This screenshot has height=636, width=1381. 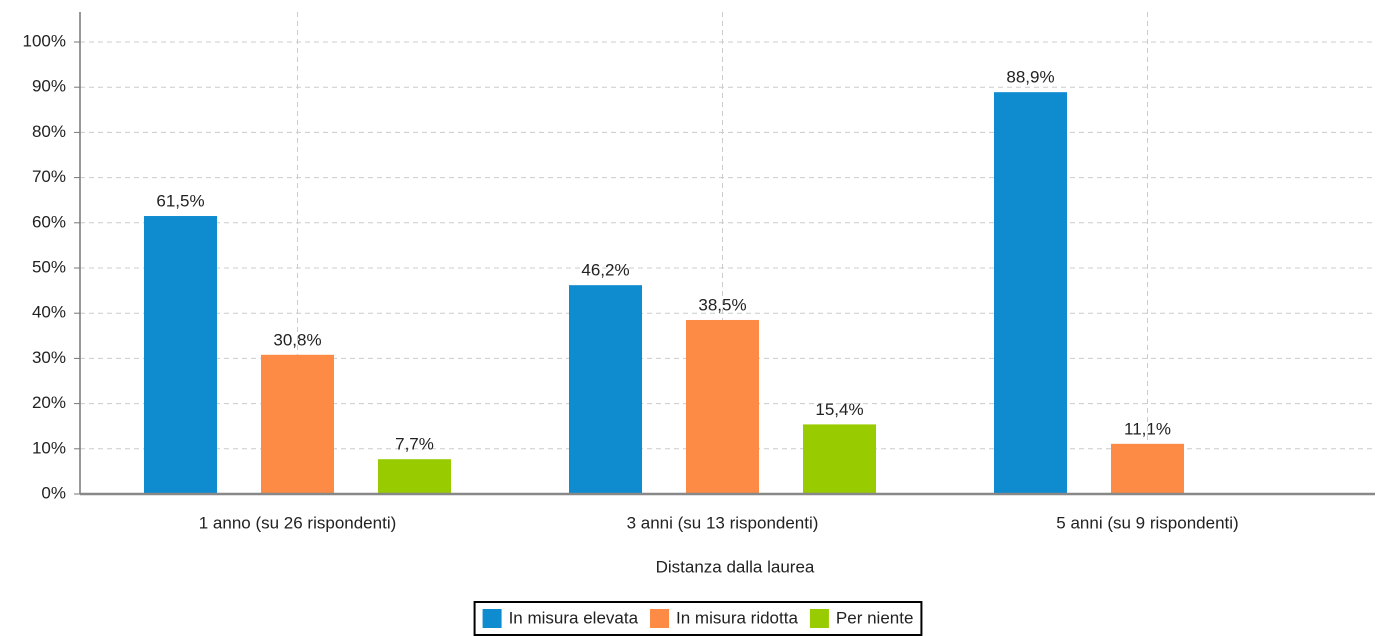 What do you see at coordinates (723, 522) in the screenshot?
I see `x-tick-label: 3 anni (su 13 rispondenti)` at bounding box center [723, 522].